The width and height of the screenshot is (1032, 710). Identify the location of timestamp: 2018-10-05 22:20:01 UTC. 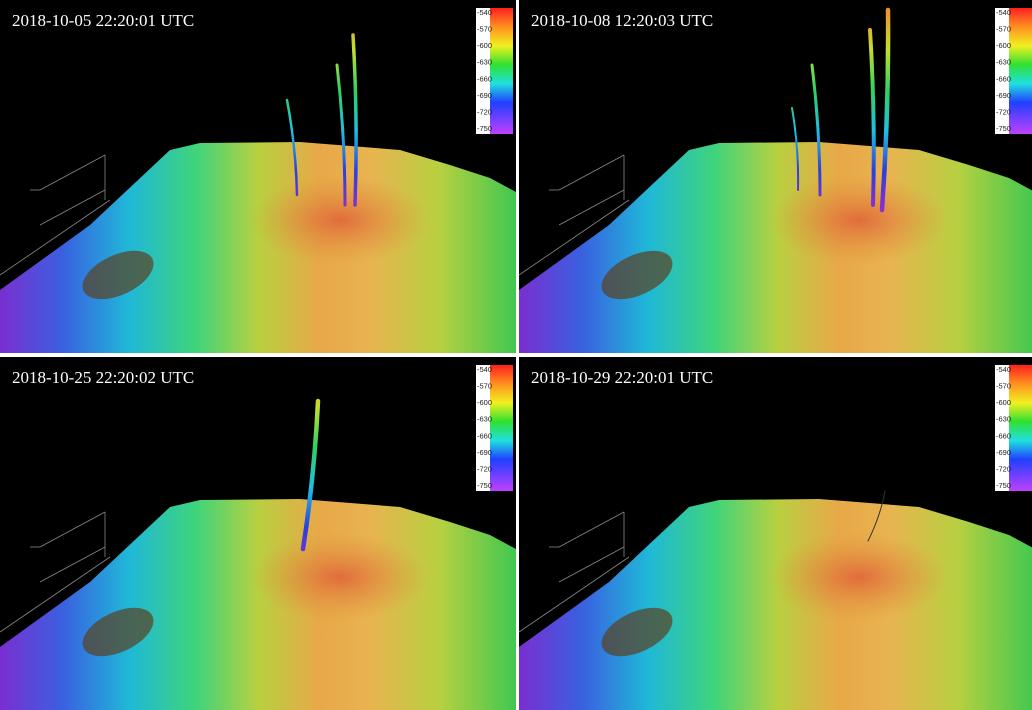
(103, 20).